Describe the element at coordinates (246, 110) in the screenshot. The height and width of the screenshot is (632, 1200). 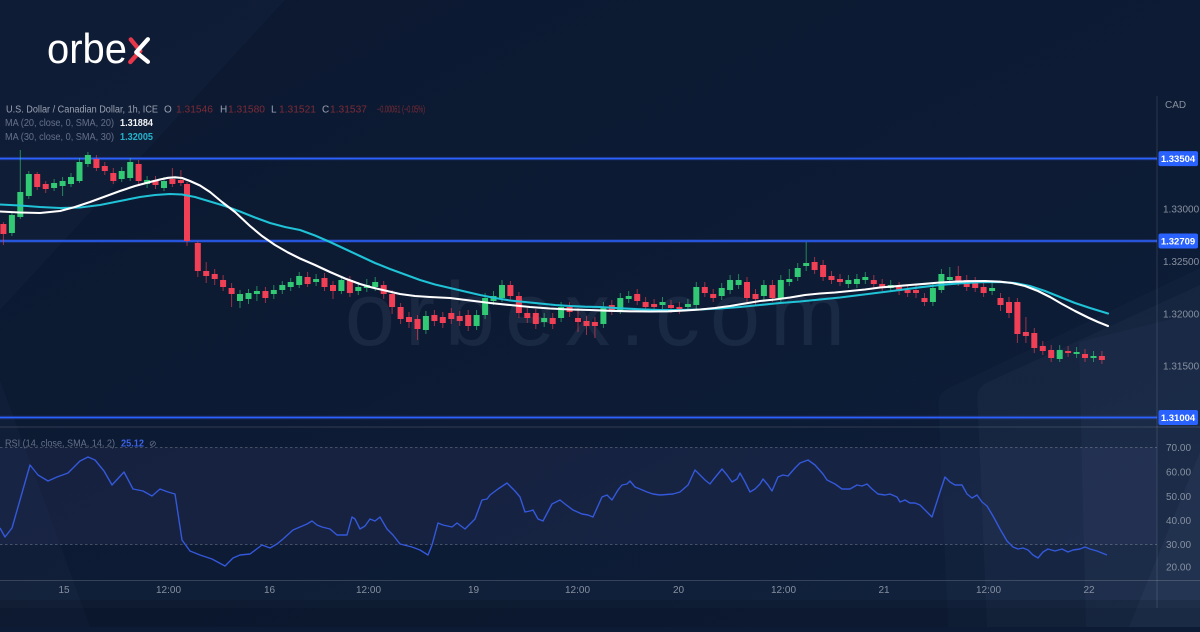
I see `svg-text: 1.31580` at that location.